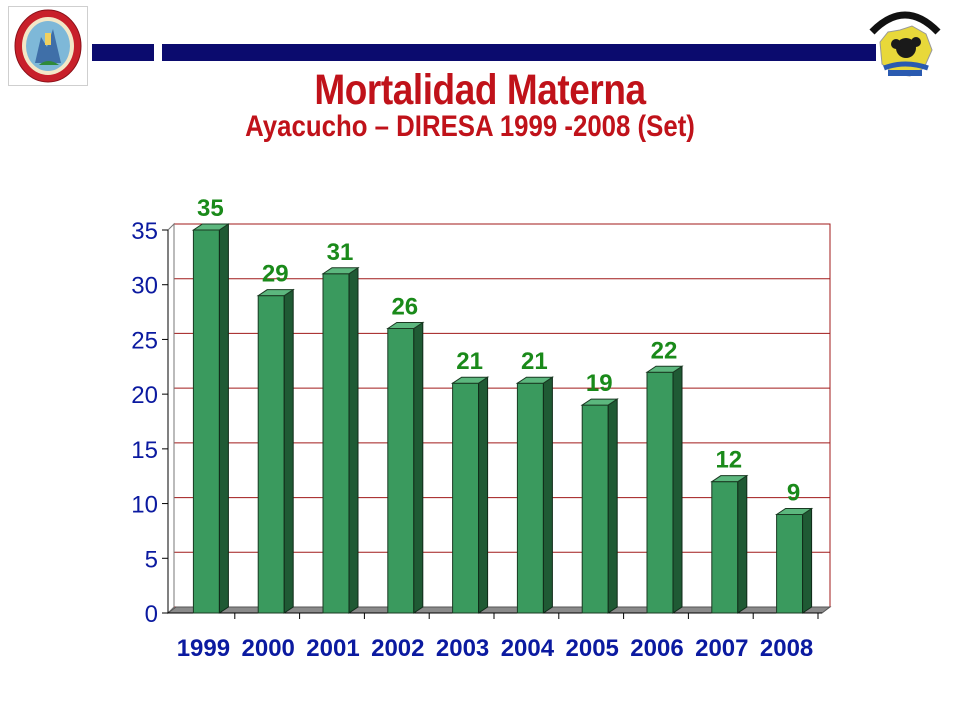 Image resolution: width=960 pixels, height=720 pixels. What do you see at coordinates (721, 648) in the screenshot?
I see `x-tick-label: 2007` at bounding box center [721, 648].